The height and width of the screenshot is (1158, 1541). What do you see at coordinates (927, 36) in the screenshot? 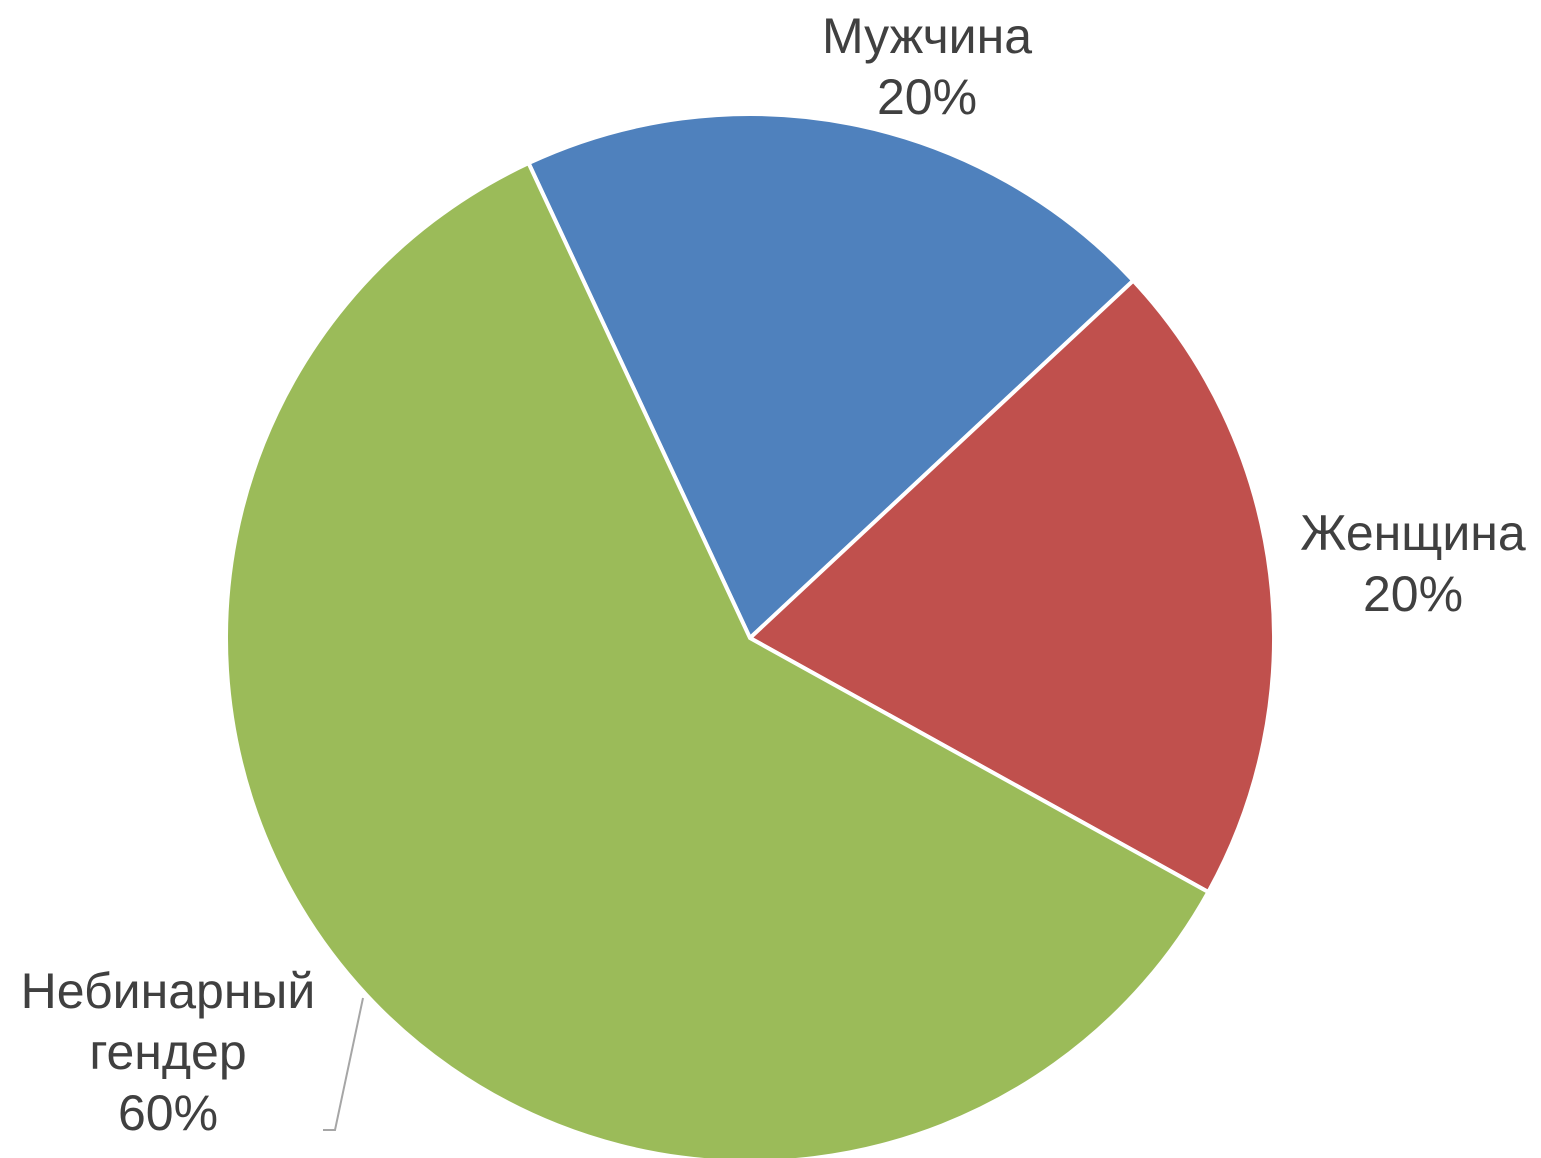
I see `slice-label: Мужчина` at bounding box center [927, 36].